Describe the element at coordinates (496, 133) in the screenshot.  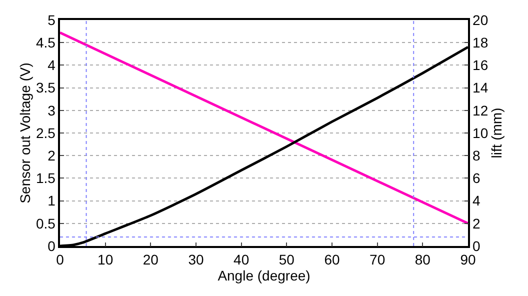
I see `y2-axis-title: lift (mm)` at that location.